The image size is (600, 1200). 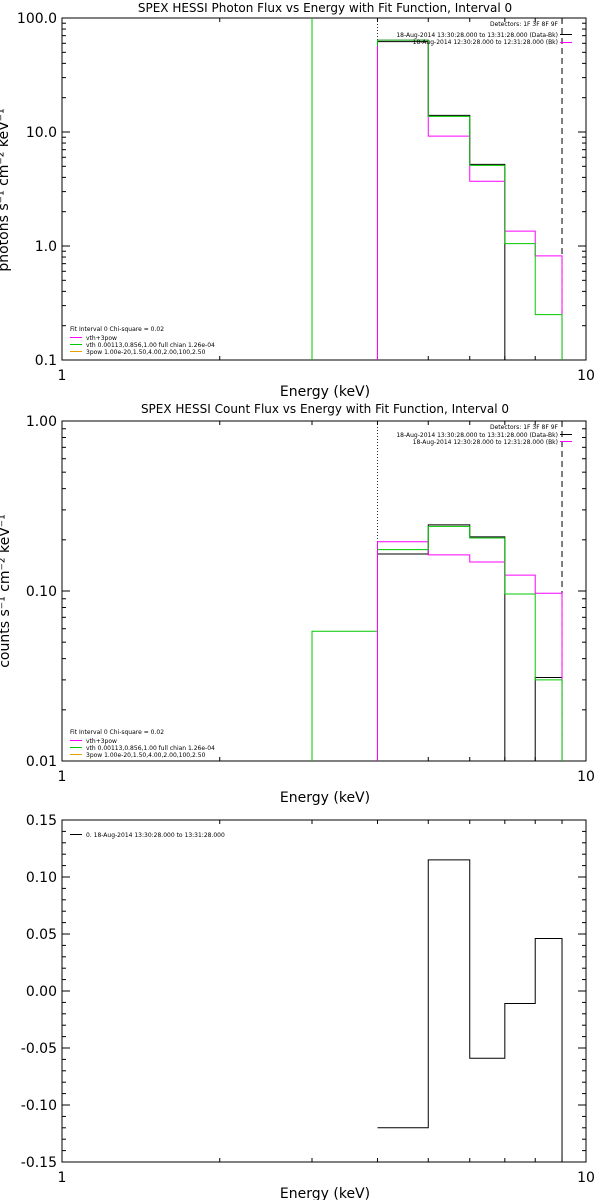 What do you see at coordinates (41, 133) in the screenshot?
I see `y-tick-label: 10.0` at bounding box center [41, 133].